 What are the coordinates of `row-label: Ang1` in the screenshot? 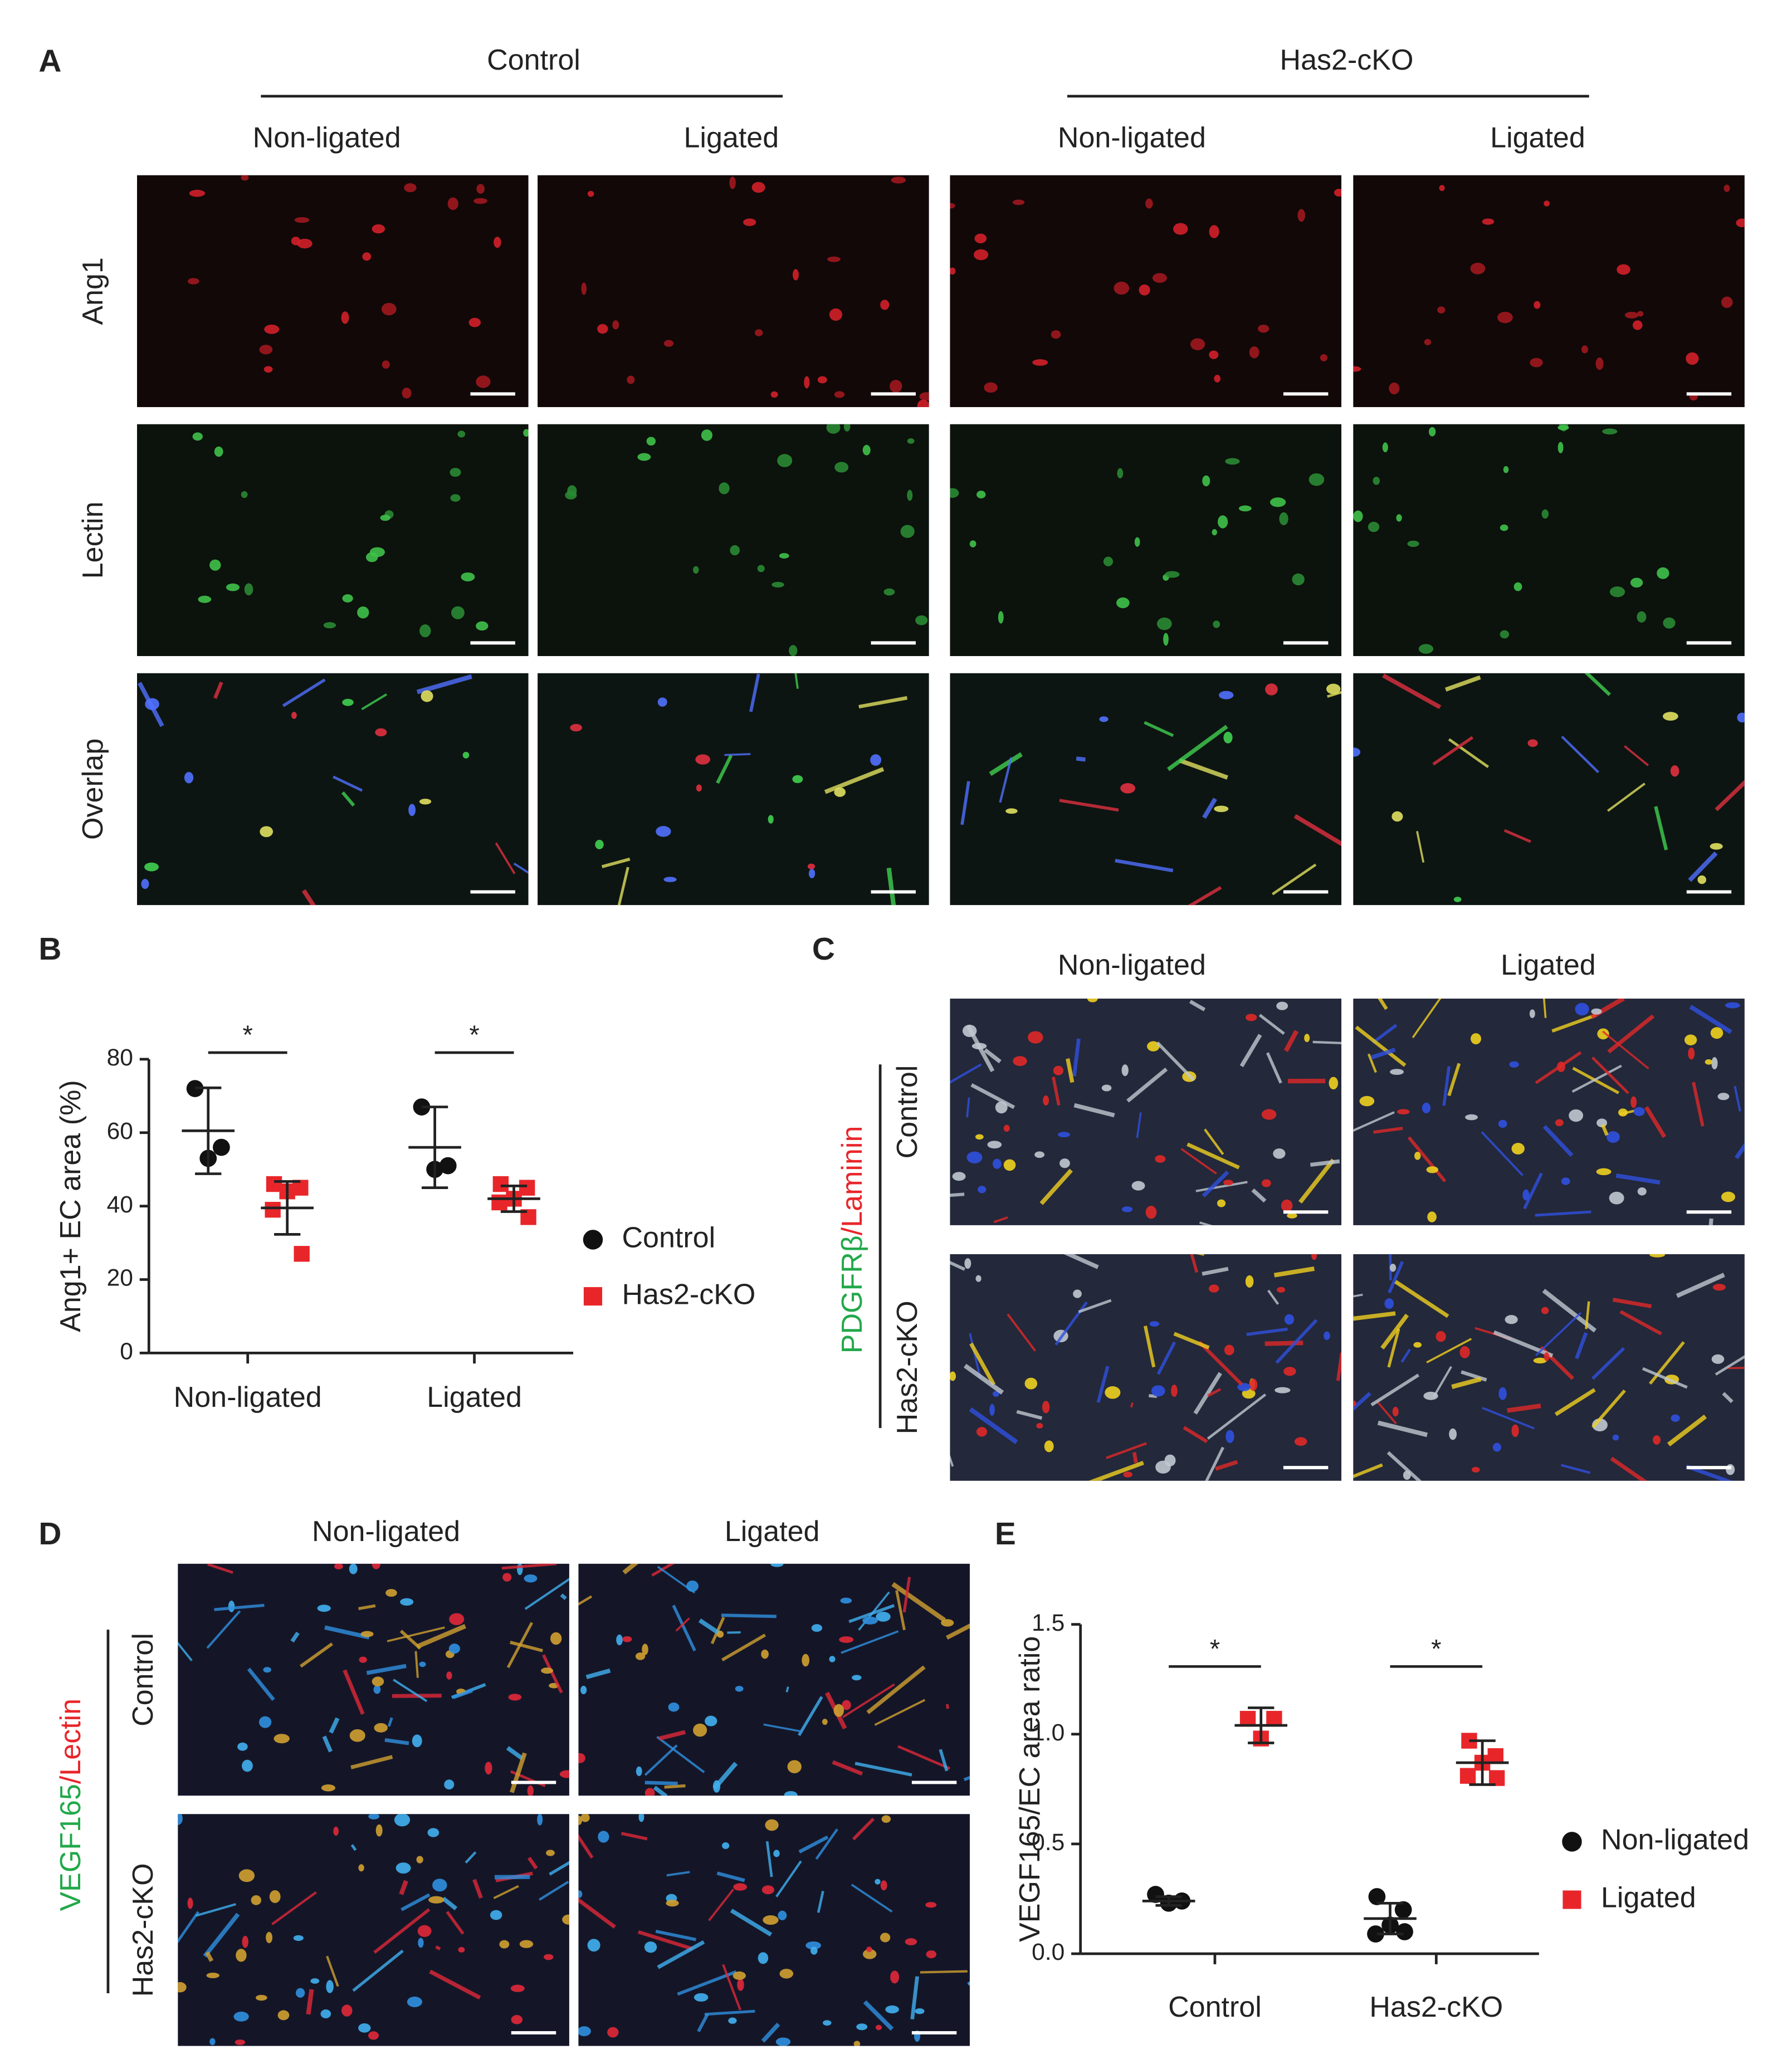 It's located at (93, 291).